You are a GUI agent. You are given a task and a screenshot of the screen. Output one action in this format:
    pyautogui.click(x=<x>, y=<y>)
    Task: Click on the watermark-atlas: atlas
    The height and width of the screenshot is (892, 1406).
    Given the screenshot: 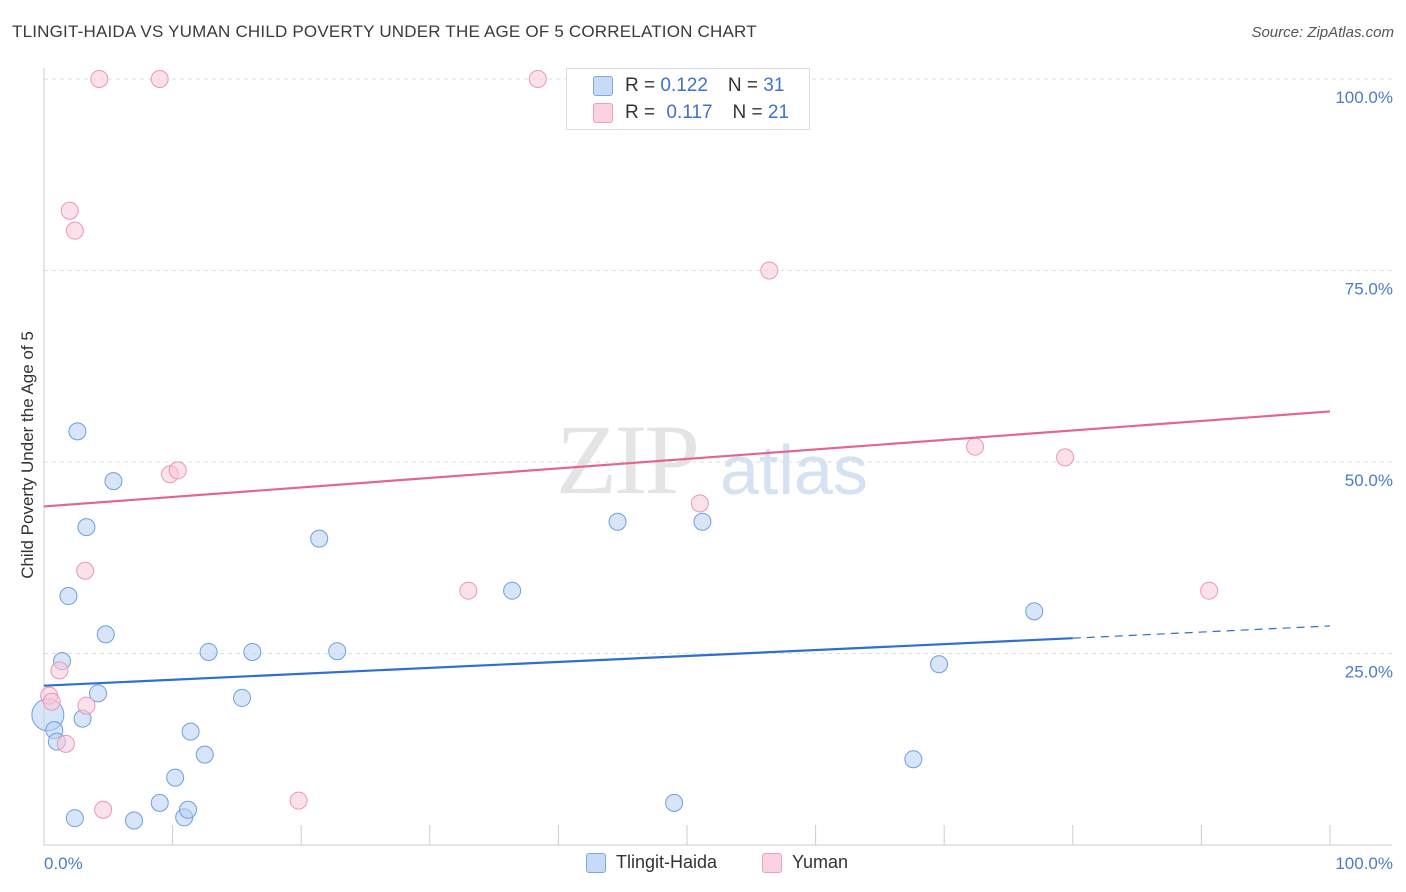 What is the action you would take?
    pyautogui.click(x=794, y=470)
    